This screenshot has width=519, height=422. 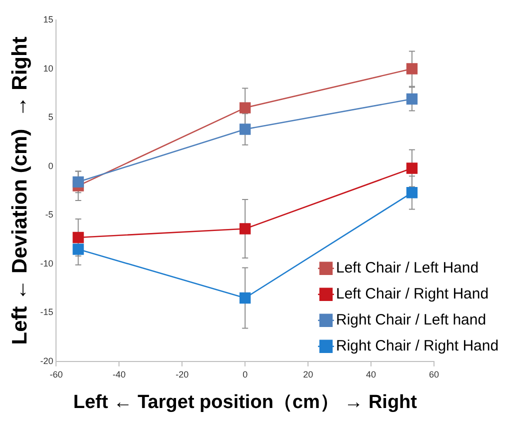 What do you see at coordinates (434, 374) in the screenshot?
I see `x-tick-label: 60` at bounding box center [434, 374].